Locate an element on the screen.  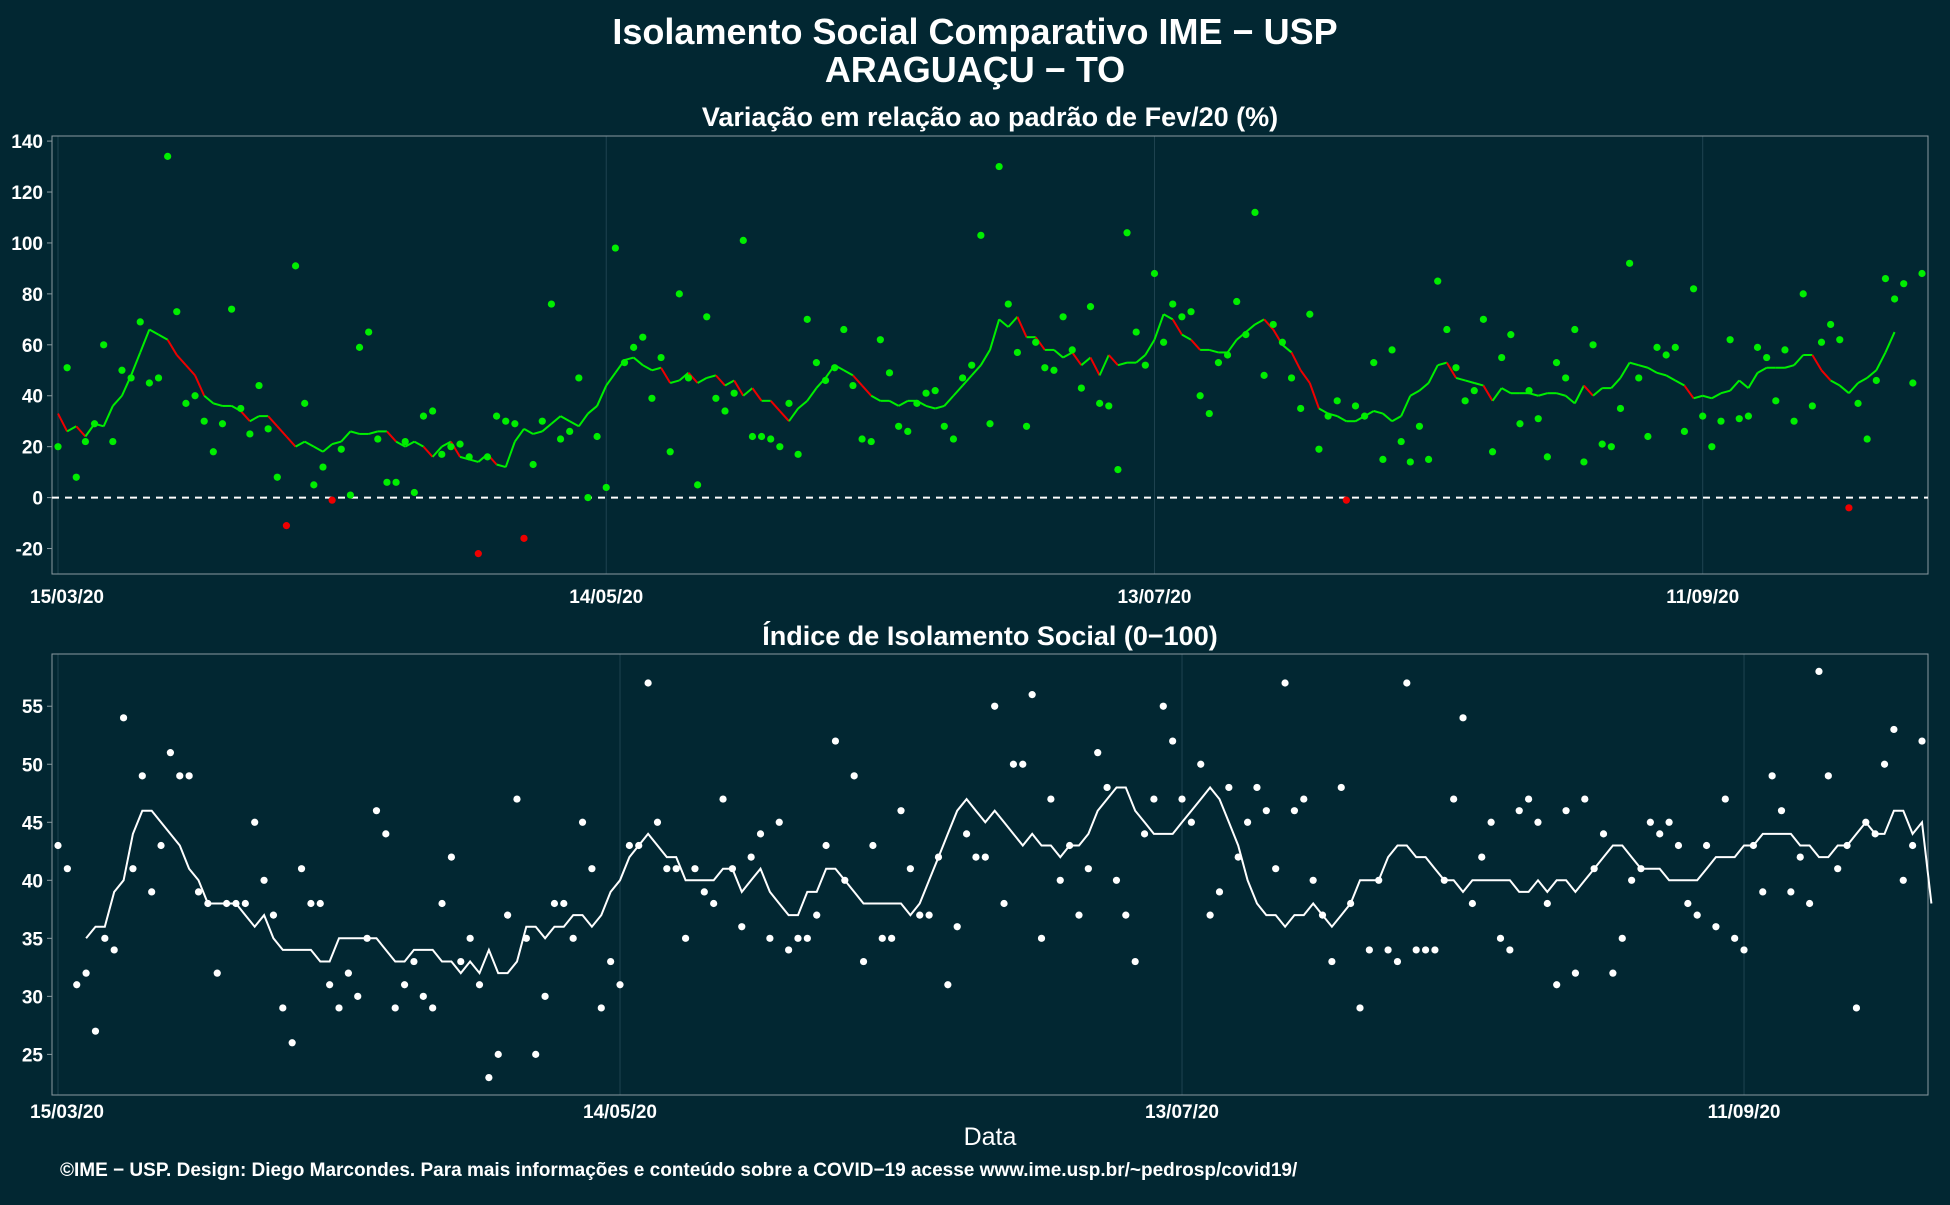
y-tick-label: 50 is located at coordinates (32, 765).